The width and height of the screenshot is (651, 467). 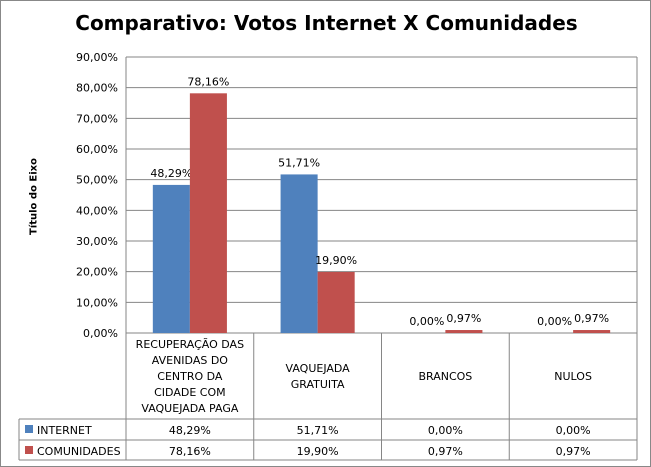 What do you see at coordinates (190, 430) in the screenshot?
I see `table-cell: 48,29%` at bounding box center [190, 430].